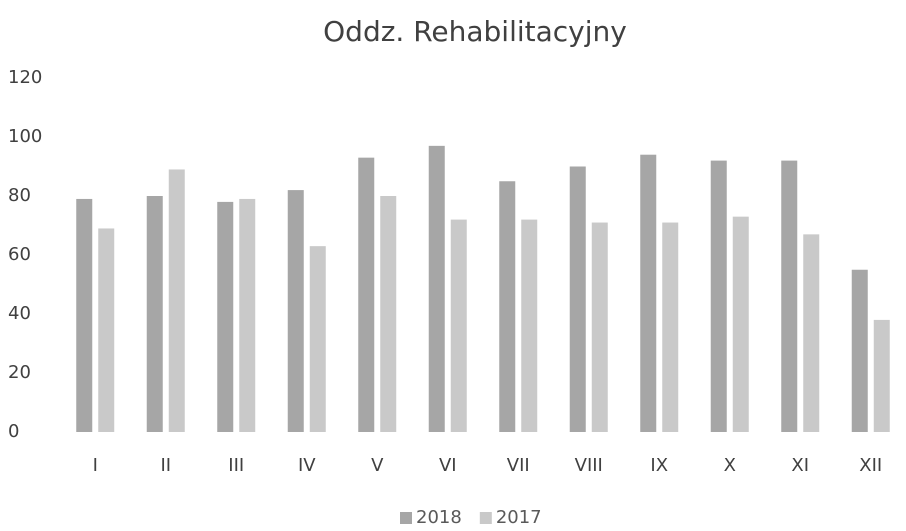 The width and height of the screenshot is (906, 531). Describe the element at coordinates (518, 465) in the screenshot. I see `x-tick-label: VII` at that location.